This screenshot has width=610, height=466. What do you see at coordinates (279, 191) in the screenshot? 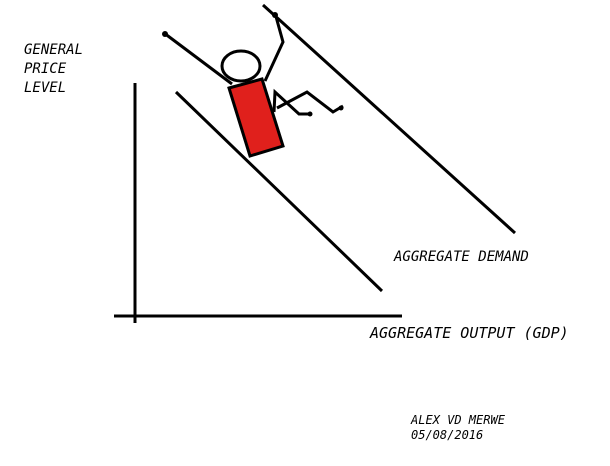
I see `demand-curve-lower` at bounding box center [279, 191].